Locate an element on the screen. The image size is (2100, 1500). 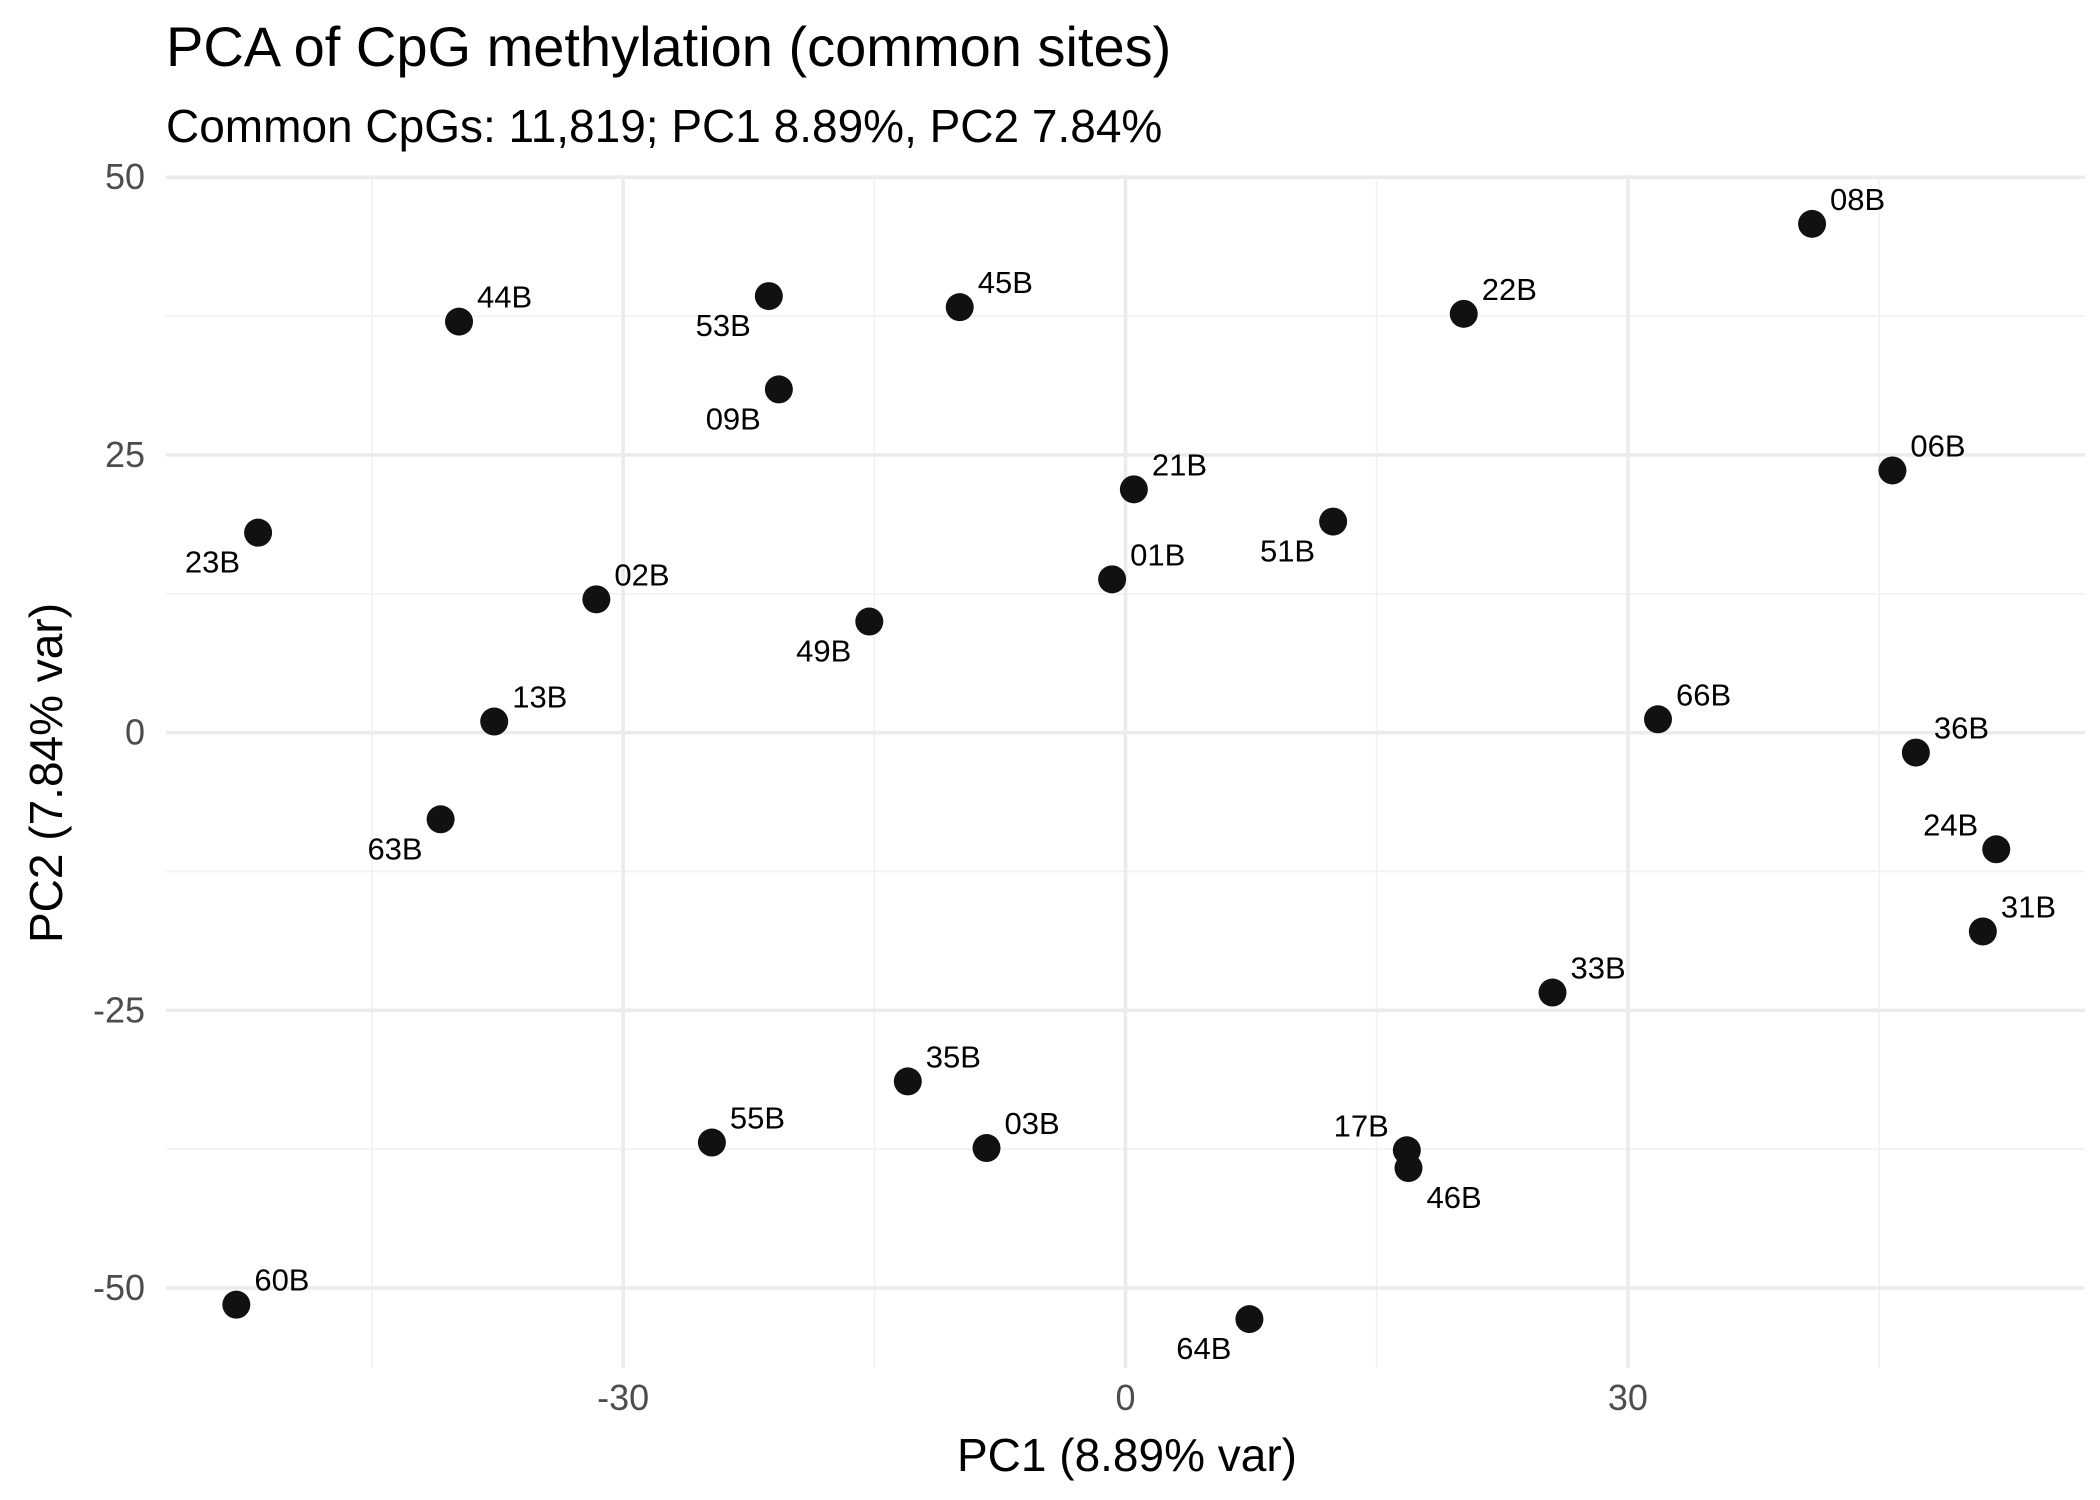
y-tick-label: 0 is located at coordinates (135, 732).